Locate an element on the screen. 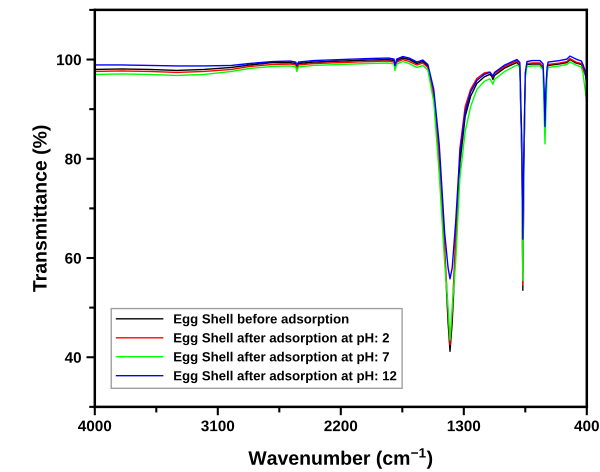 The image size is (600, 472). legend-label: Egg Shell after adsorption at pH: 12 is located at coordinates (285, 377).